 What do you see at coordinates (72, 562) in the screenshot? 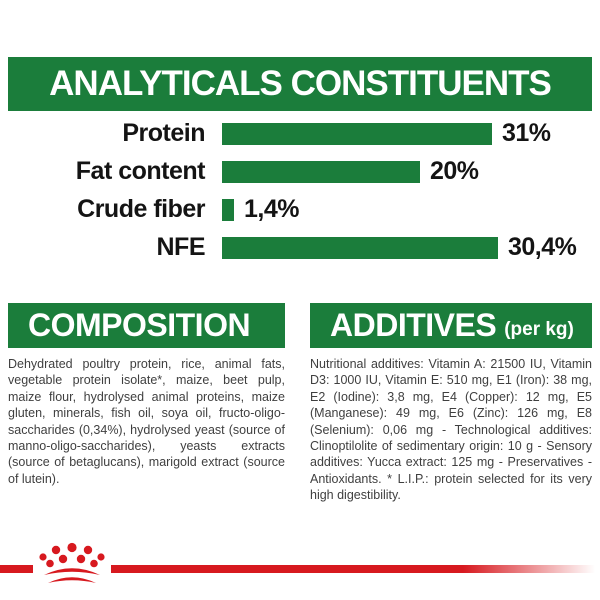
I see `royal-canin-crown-logo` at bounding box center [72, 562].